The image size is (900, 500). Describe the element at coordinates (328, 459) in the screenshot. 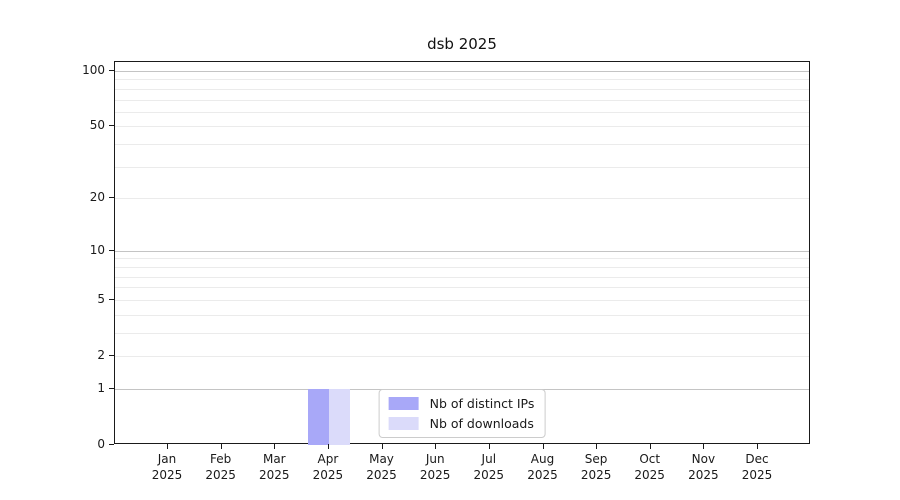

I see `x-tick-month: Apr` at that location.